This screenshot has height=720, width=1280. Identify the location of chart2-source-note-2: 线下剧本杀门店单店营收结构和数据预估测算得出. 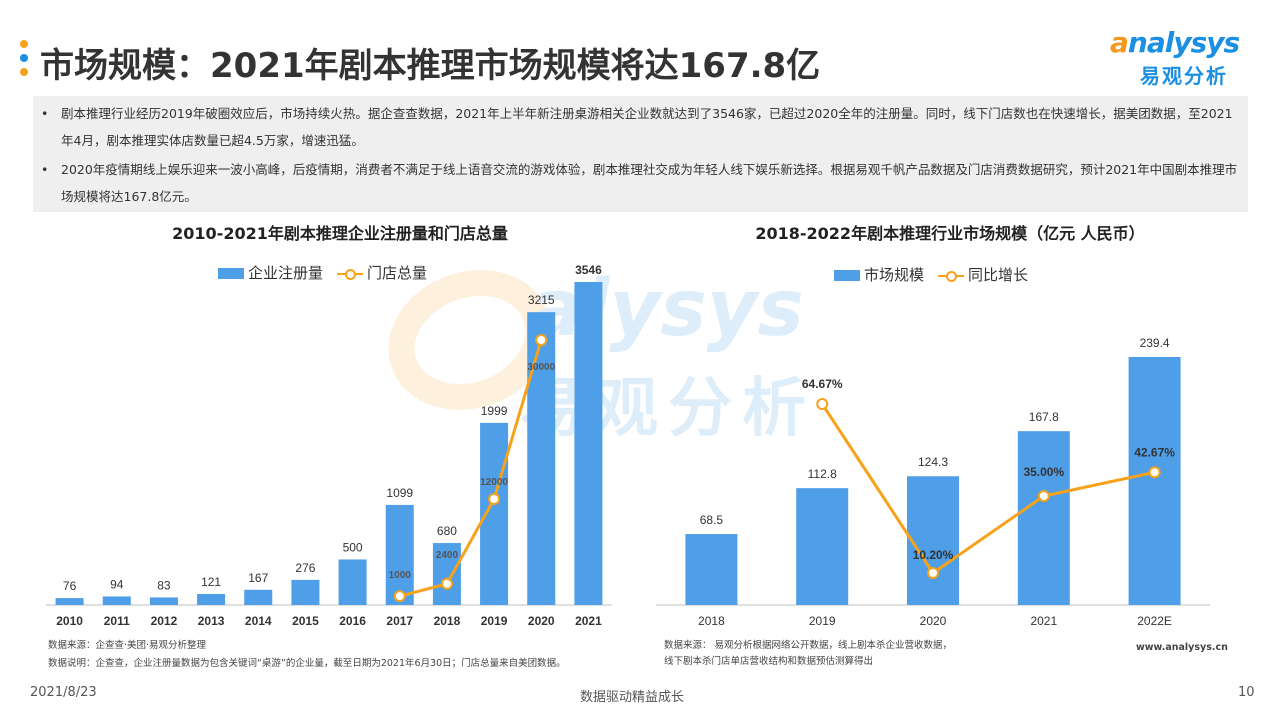
(769, 661).